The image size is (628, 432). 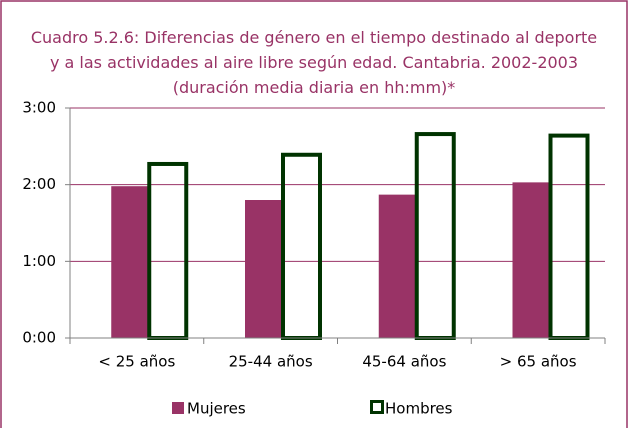 I want to click on x-tick-label: < 25 años, so click(x=136, y=362).